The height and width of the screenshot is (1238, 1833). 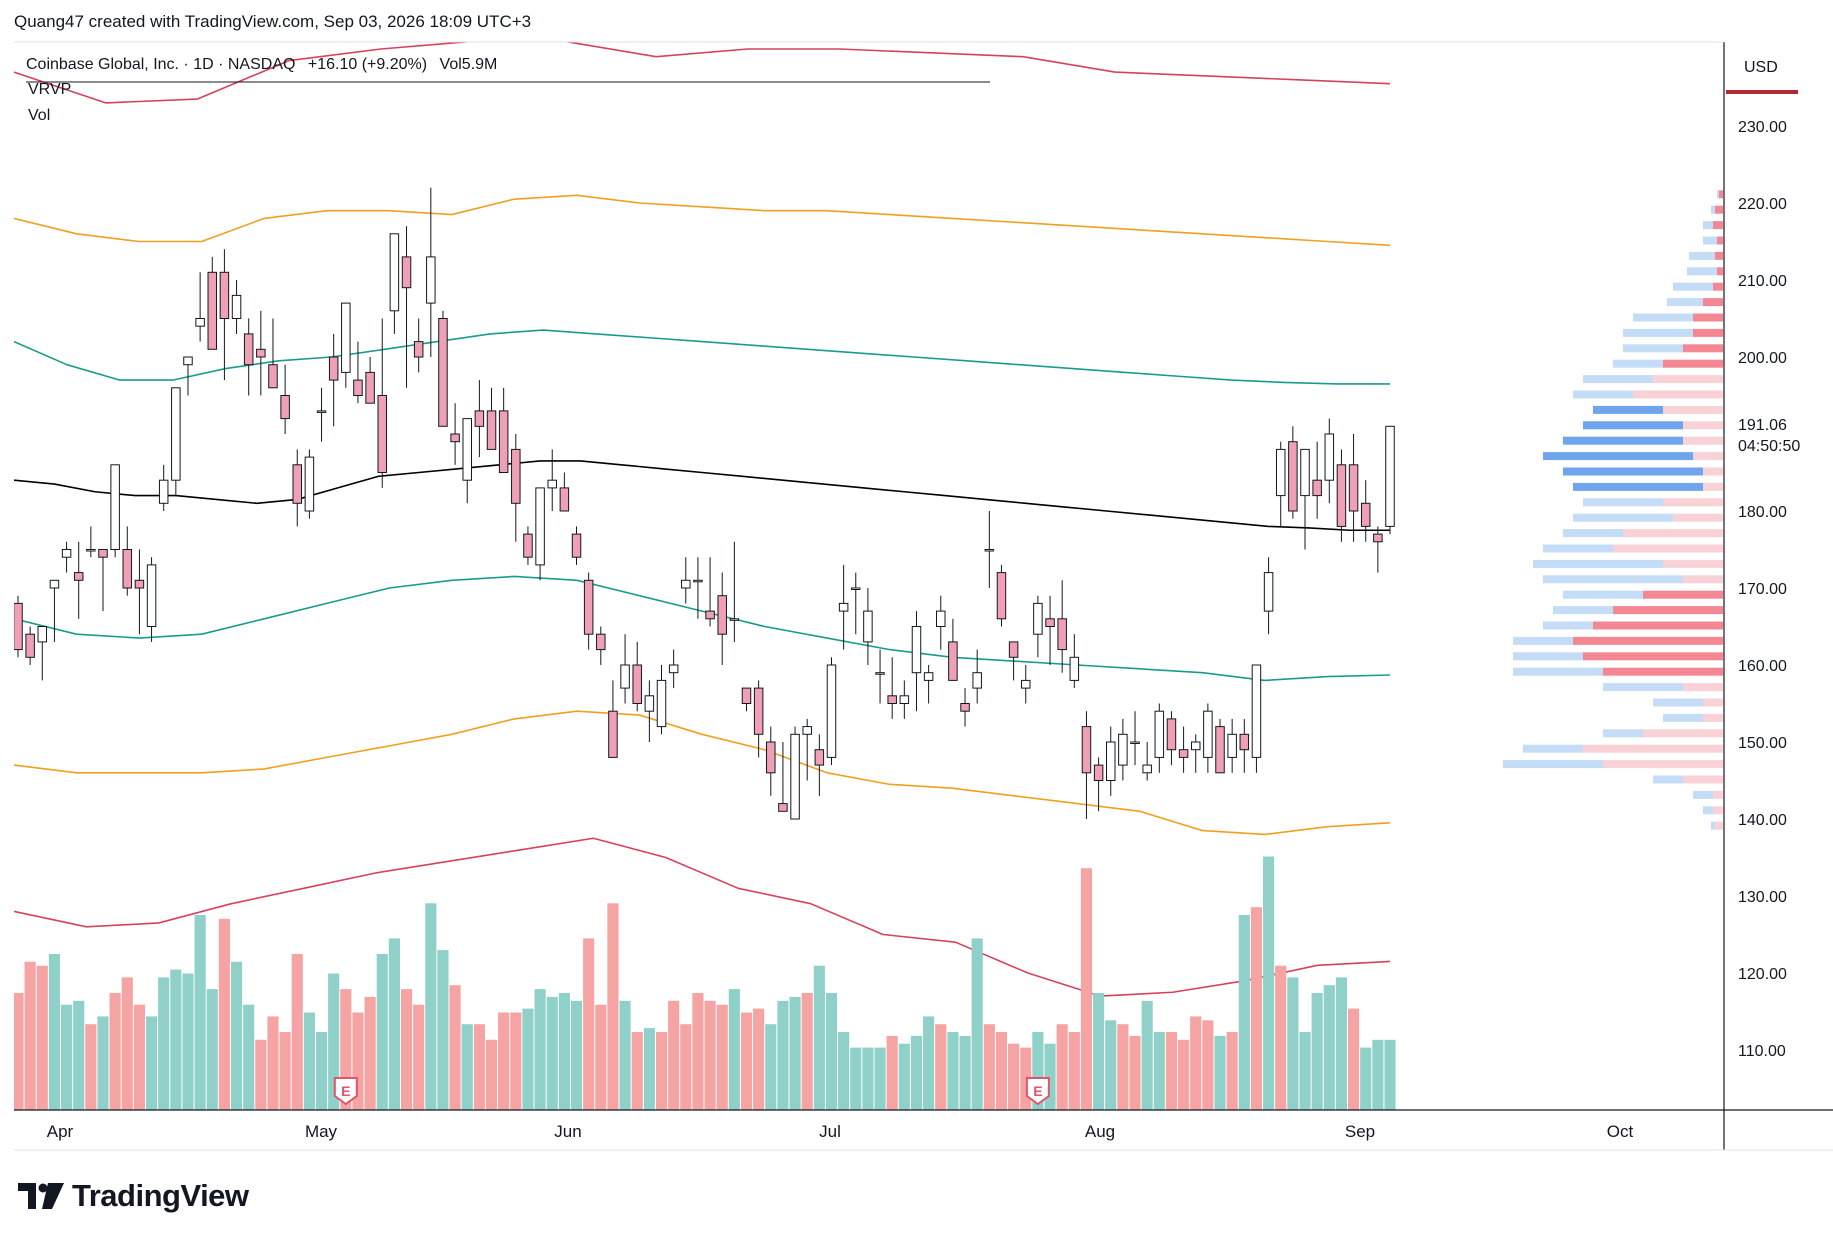 What do you see at coordinates (1762, 743) in the screenshot?
I see `price-tick-label: 150.00` at bounding box center [1762, 743].